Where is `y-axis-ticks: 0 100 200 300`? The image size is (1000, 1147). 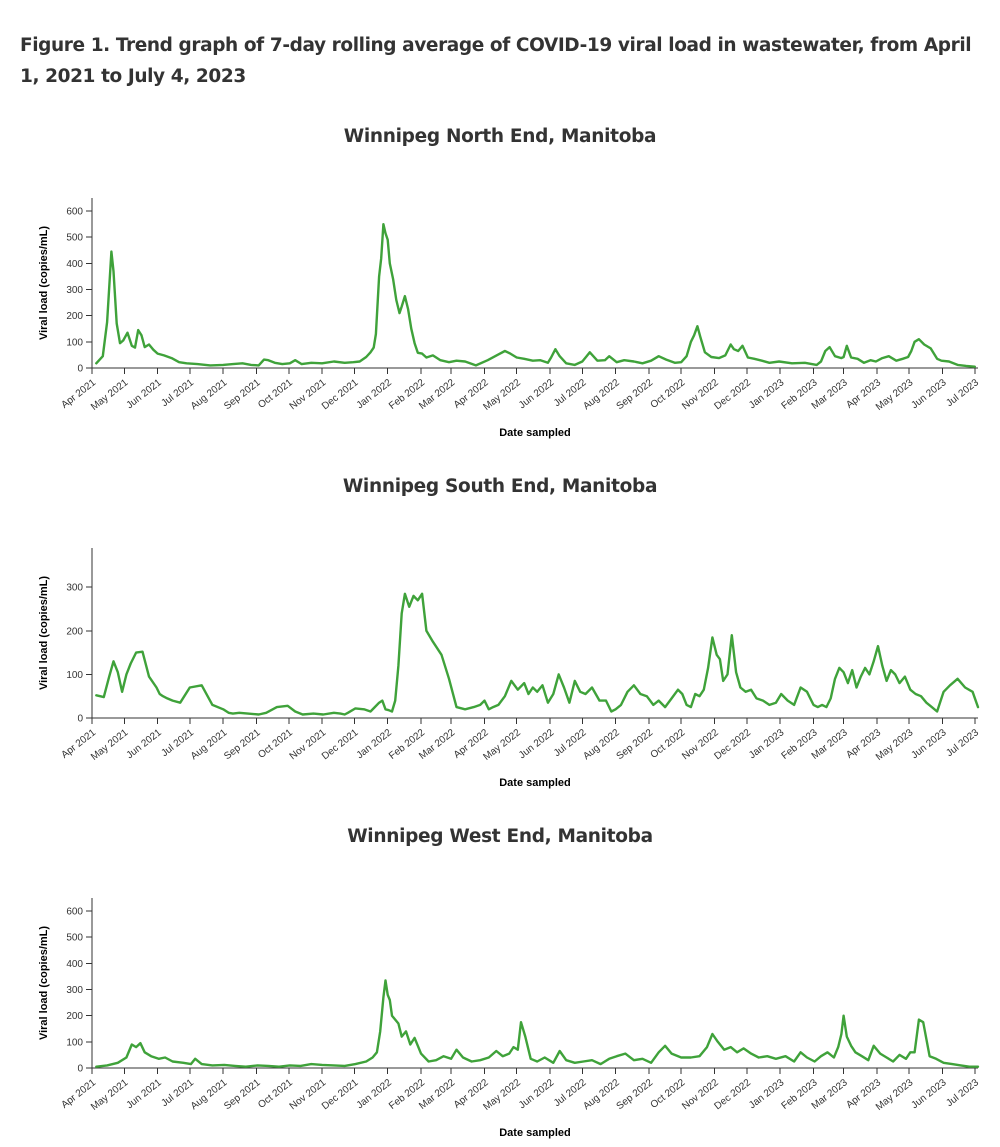 y-axis-ticks: 0 100 200 300 is located at coordinates (79, 654).